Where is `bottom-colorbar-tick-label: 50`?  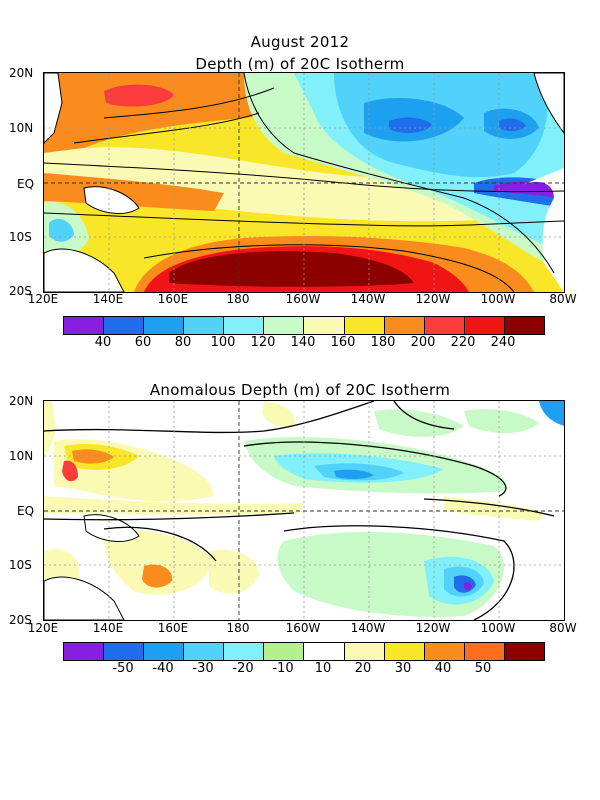
bottom-colorbar-tick-label: 50 is located at coordinates (483, 668).